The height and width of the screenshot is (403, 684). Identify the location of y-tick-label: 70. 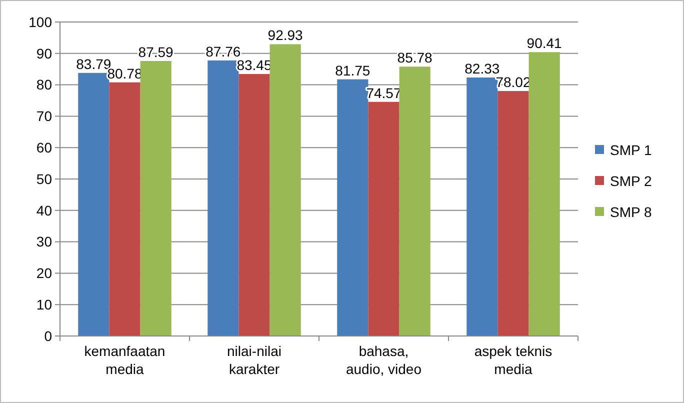
(44, 116).